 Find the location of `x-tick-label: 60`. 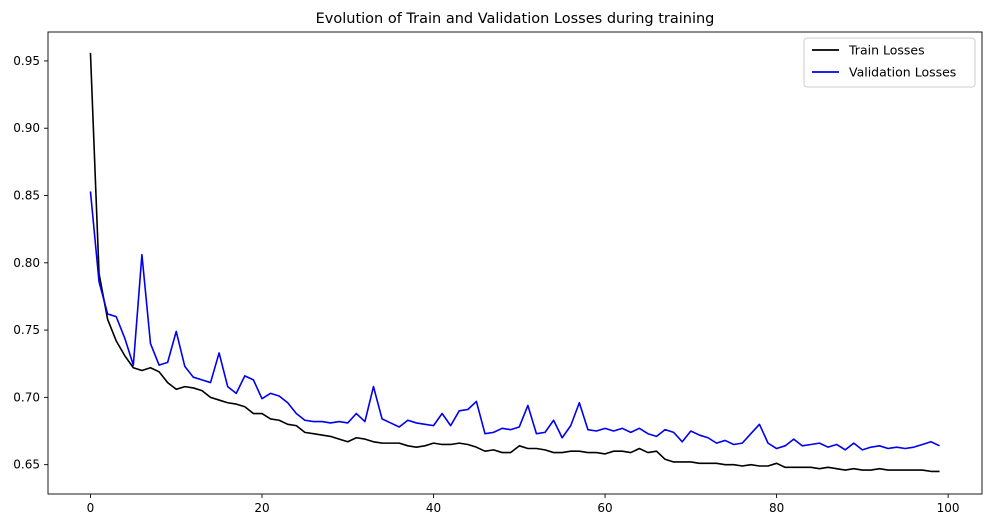

x-tick-label: 60 is located at coordinates (604, 508).